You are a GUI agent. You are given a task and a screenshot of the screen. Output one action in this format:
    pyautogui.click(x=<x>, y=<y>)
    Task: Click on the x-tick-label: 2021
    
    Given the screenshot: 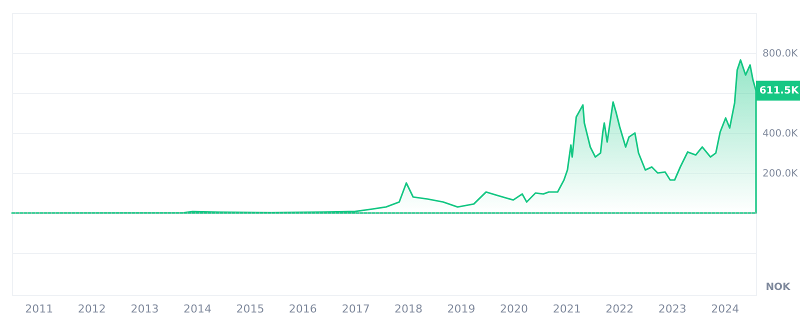 What is the action you would take?
    pyautogui.click(x=566, y=309)
    